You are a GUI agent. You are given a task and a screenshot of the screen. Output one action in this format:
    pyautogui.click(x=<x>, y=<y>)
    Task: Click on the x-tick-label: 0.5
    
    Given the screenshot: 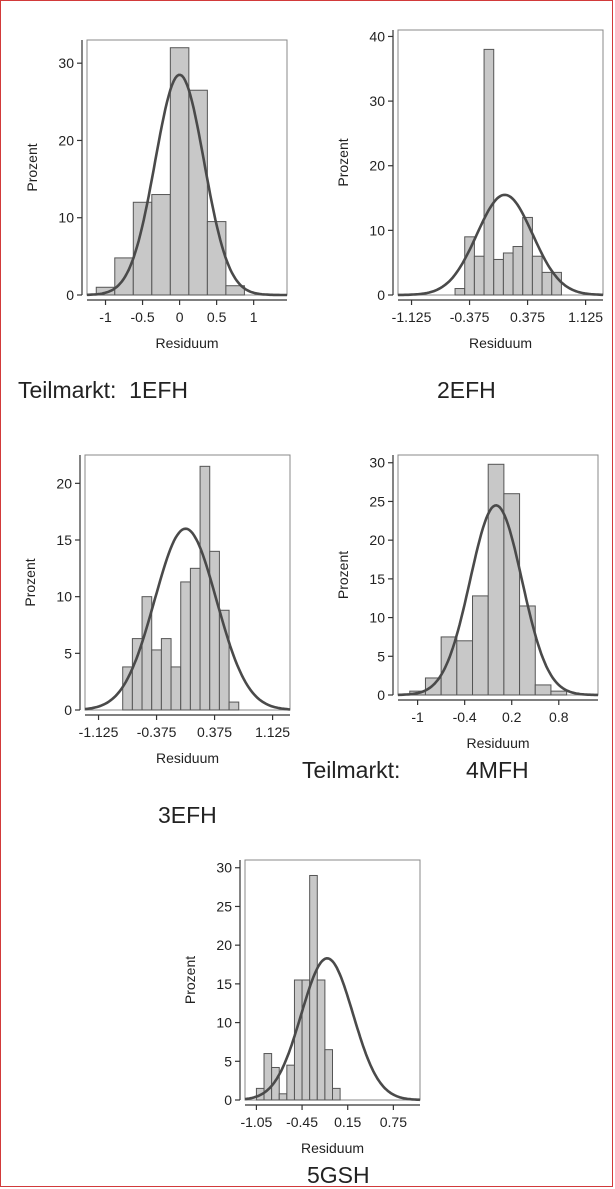 What is the action you would take?
    pyautogui.click(x=217, y=317)
    